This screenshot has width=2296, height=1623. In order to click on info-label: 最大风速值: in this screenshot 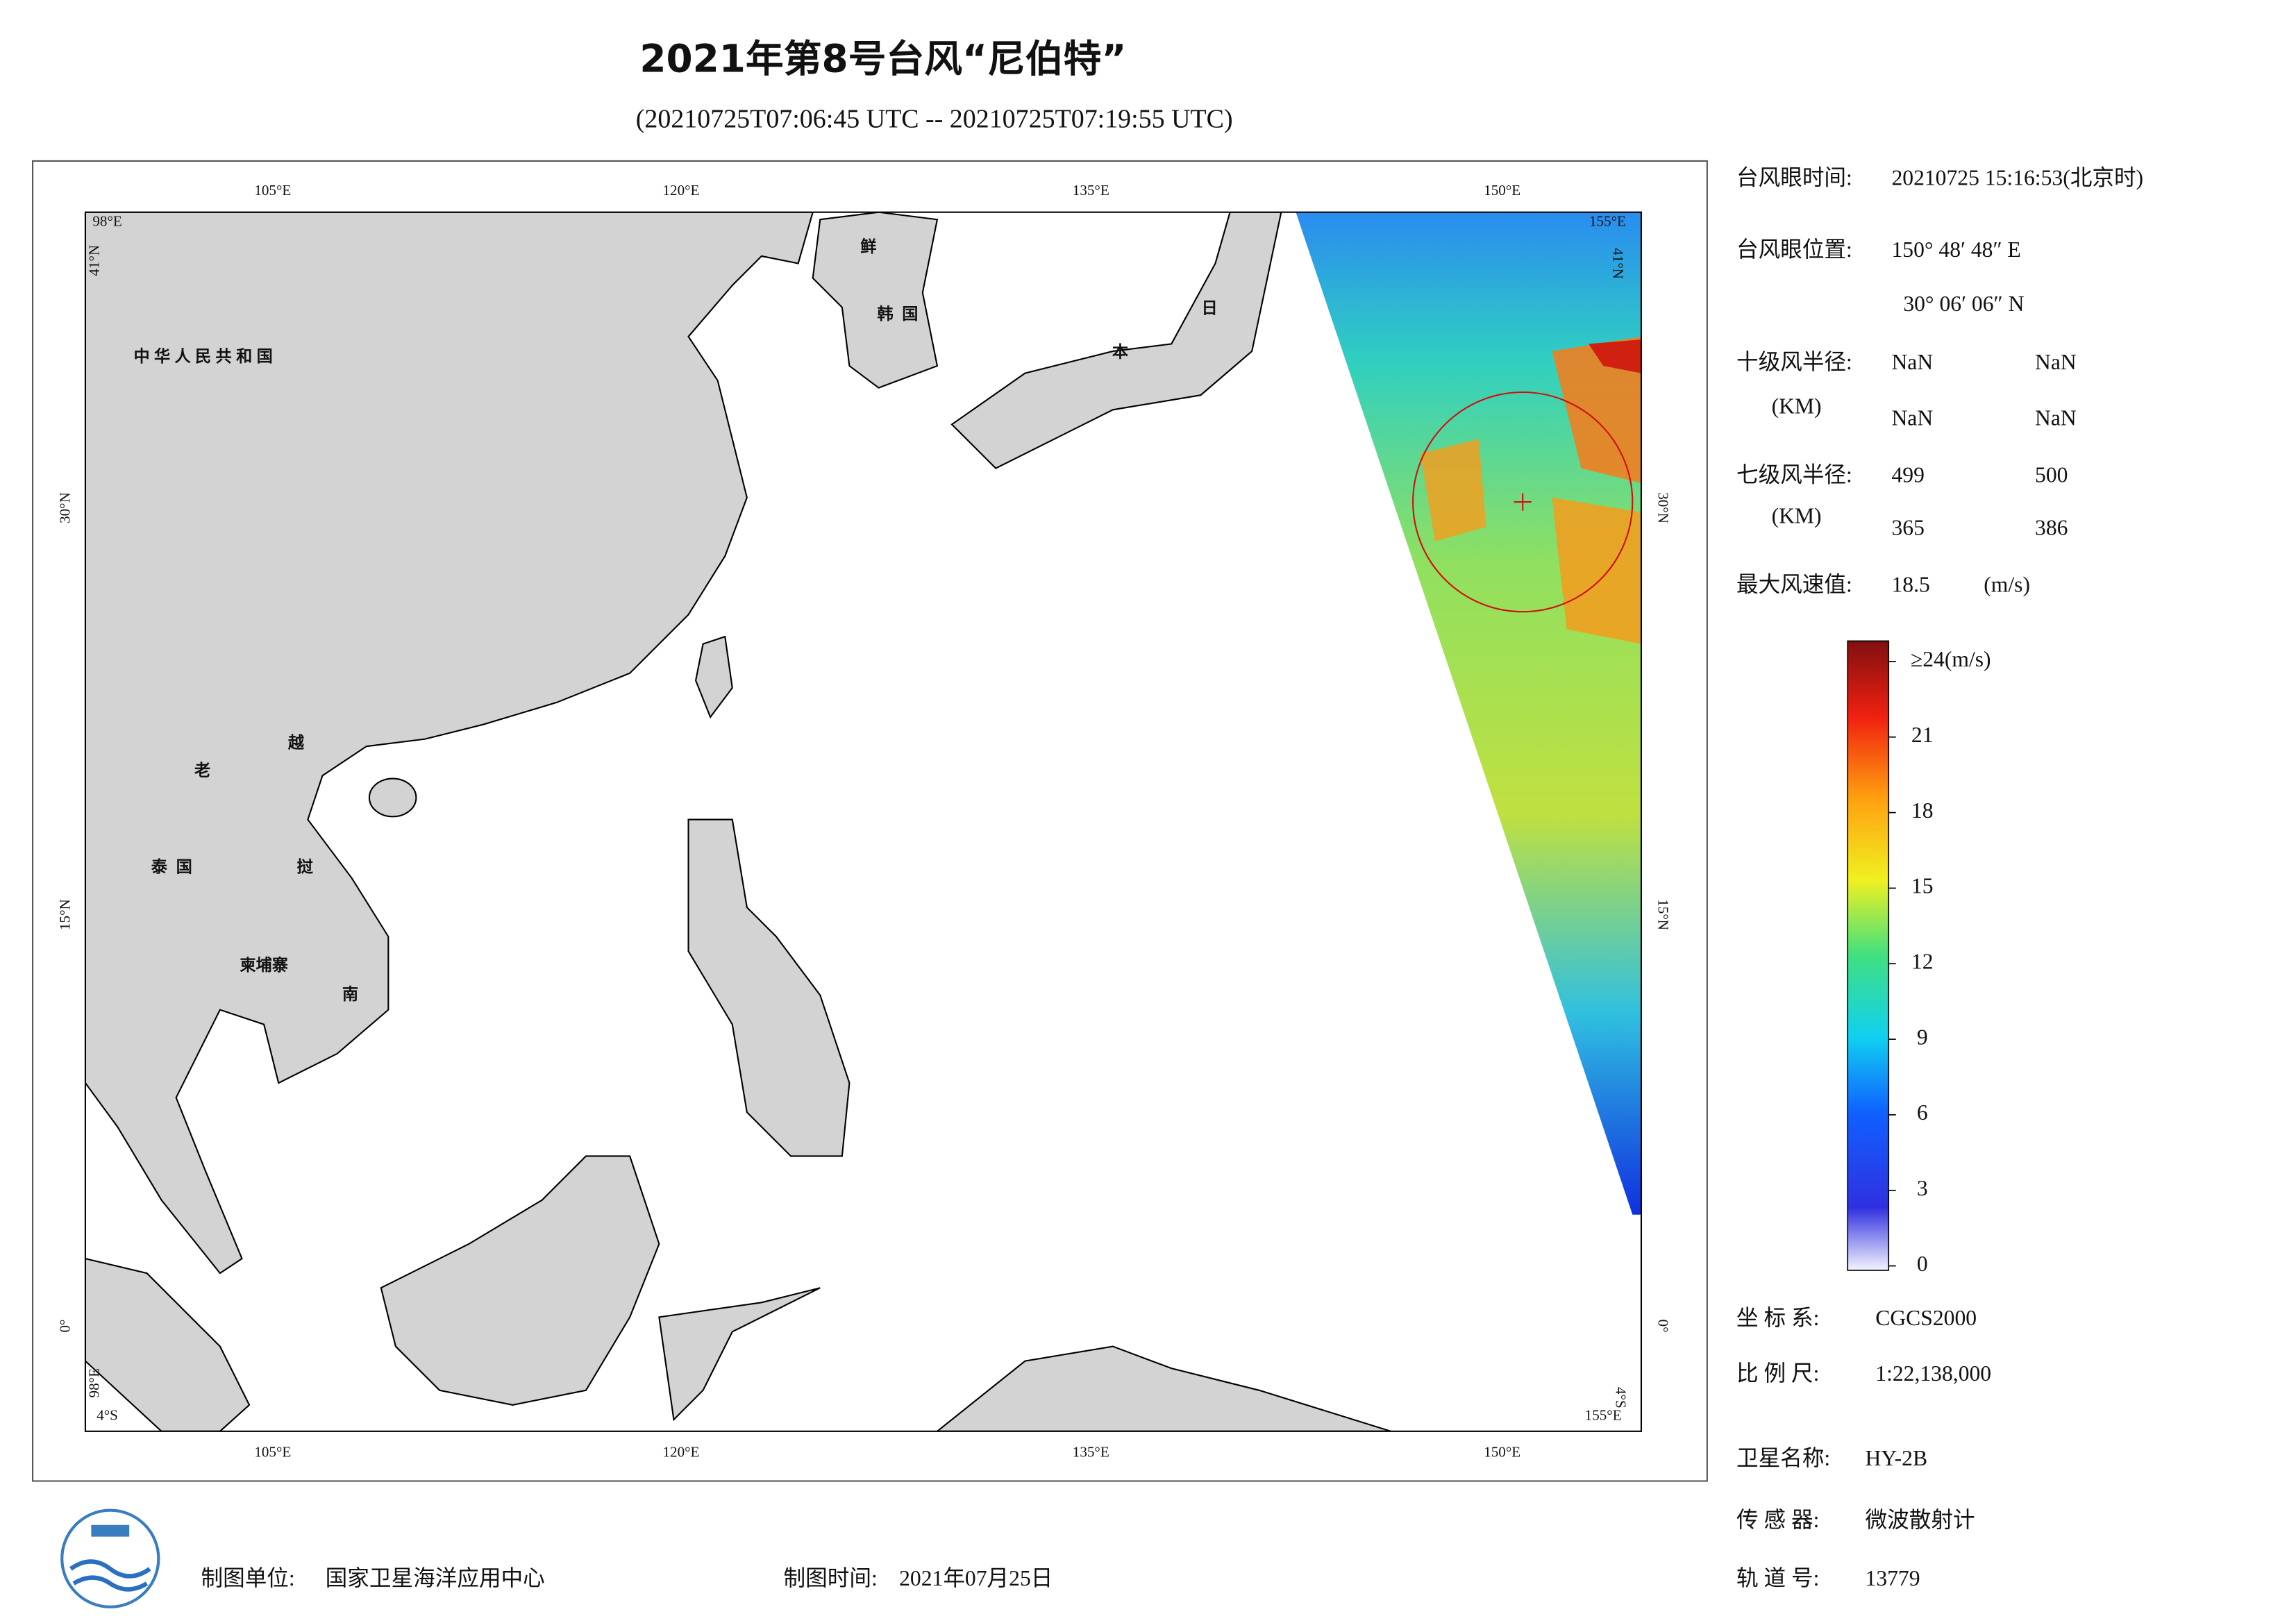, I will do `click(1794, 585)`.